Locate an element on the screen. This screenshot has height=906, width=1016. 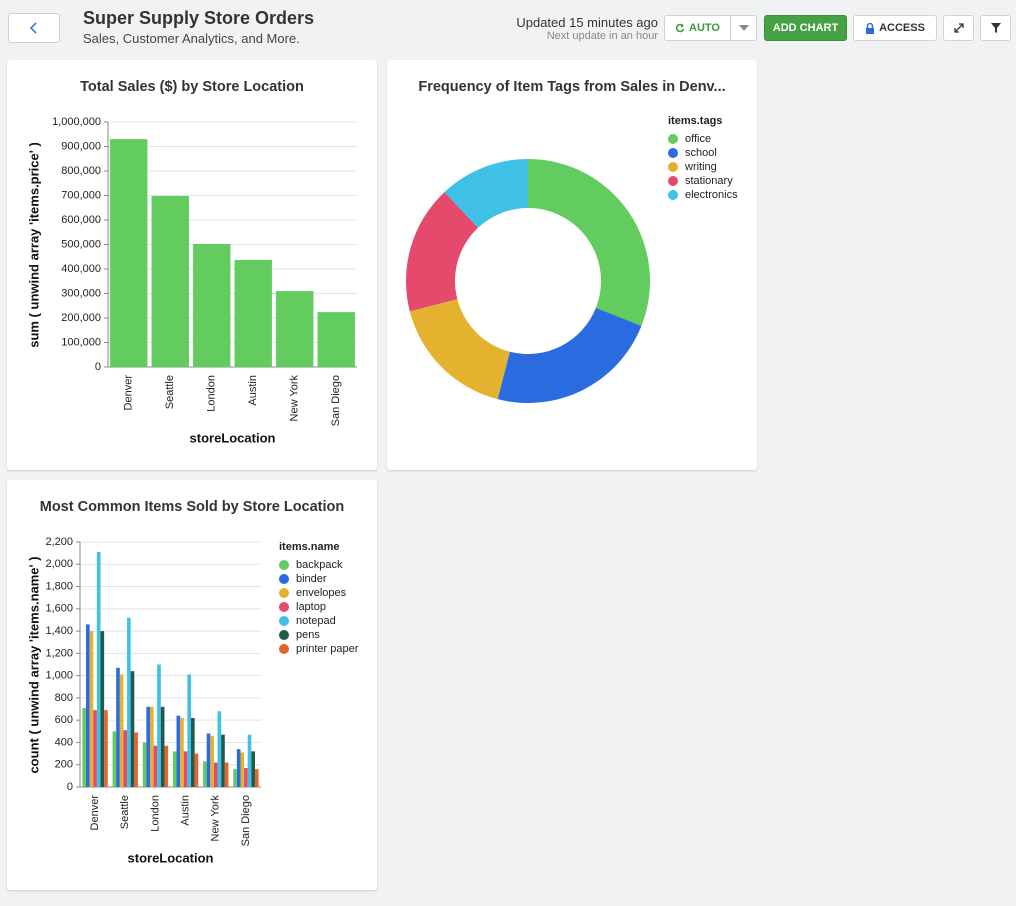
page-subtitle: Sales, Customer Analytics, and More. is located at coordinates (191, 38).